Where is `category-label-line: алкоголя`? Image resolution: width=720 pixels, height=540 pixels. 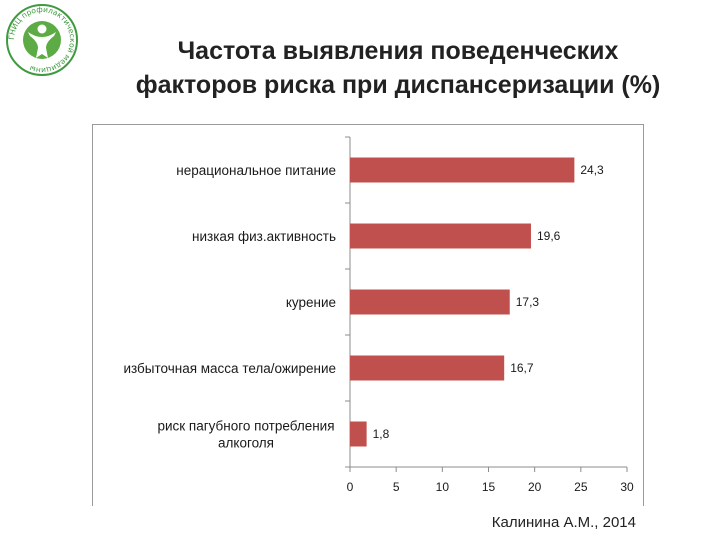
category-label-line: алкоголя is located at coordinates (246, 443).